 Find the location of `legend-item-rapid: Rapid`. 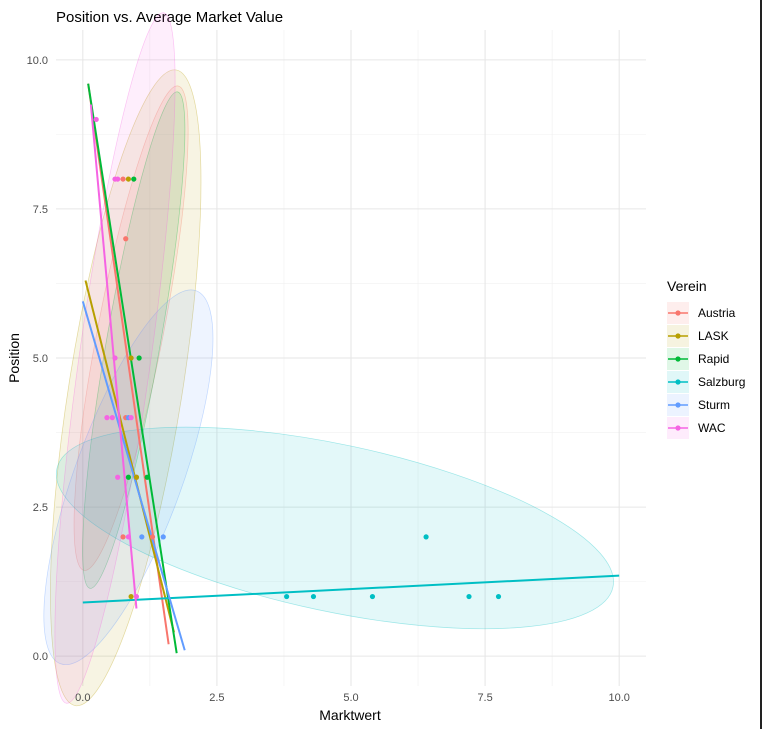

legend-item-rapid: Rapid is located at coordinates (698, 359).